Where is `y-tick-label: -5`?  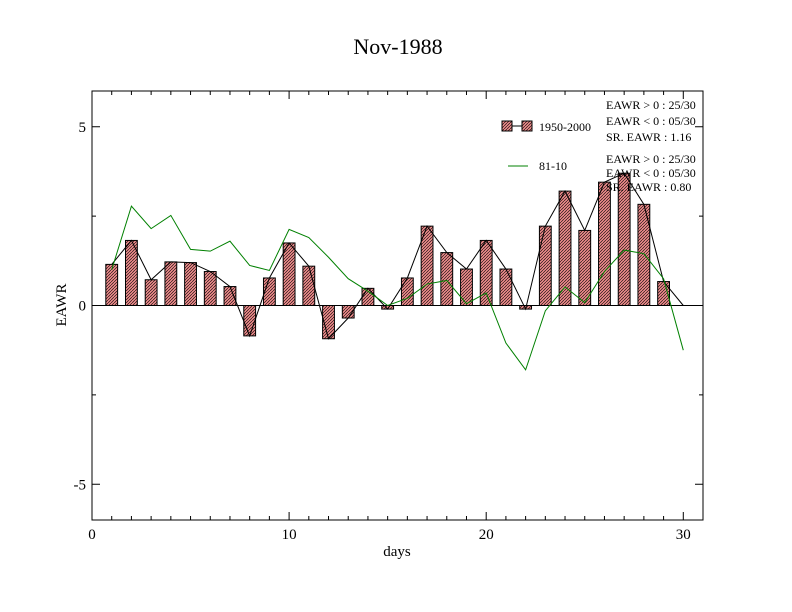
y-tick-label: -5 is located at coordinates (80, 485).